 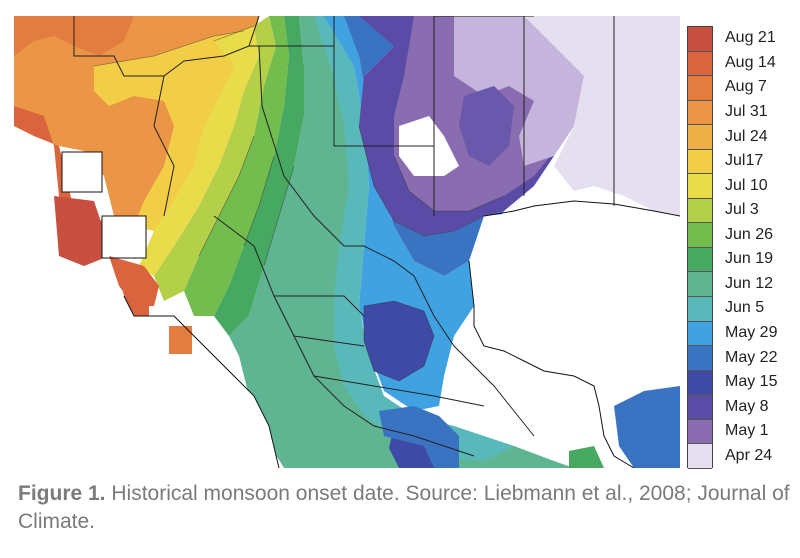 I want to click on region-jul3-band, so click(x=215, y=158).